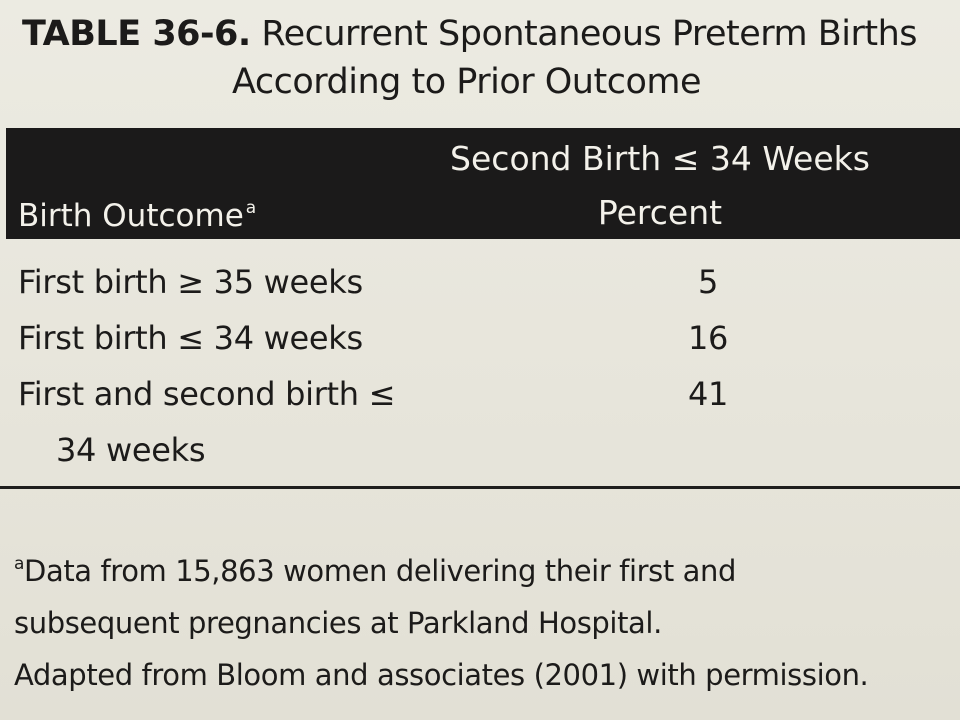 This screenshot has height=720, width=960. I want to click on column-header-birth-outcome: Birth Outcome a, so click(137, 212).